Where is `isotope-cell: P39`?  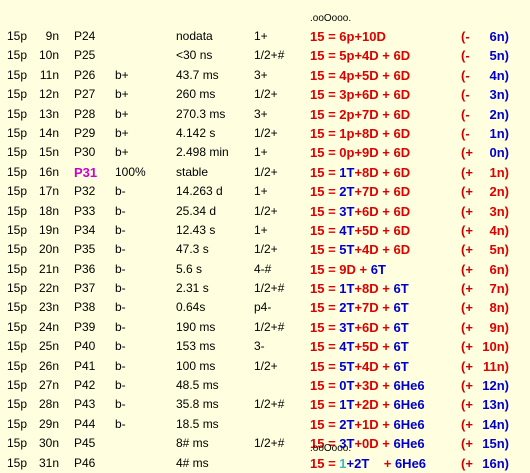
isotope-cell: P39 is located at coordinates (85, 326).